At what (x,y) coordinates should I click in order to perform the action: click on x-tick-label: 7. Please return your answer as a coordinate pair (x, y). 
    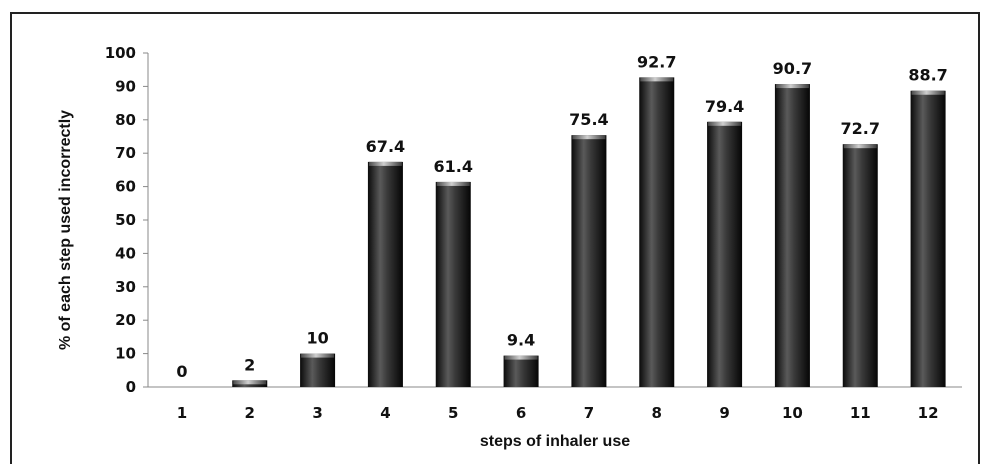
    Looking at the image, I should click on (589, 413).